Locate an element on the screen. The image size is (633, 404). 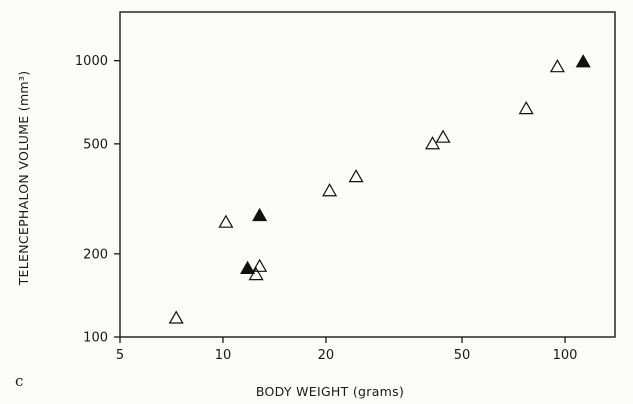
x-tick-label: 50 is located at coordinates (462, 355).